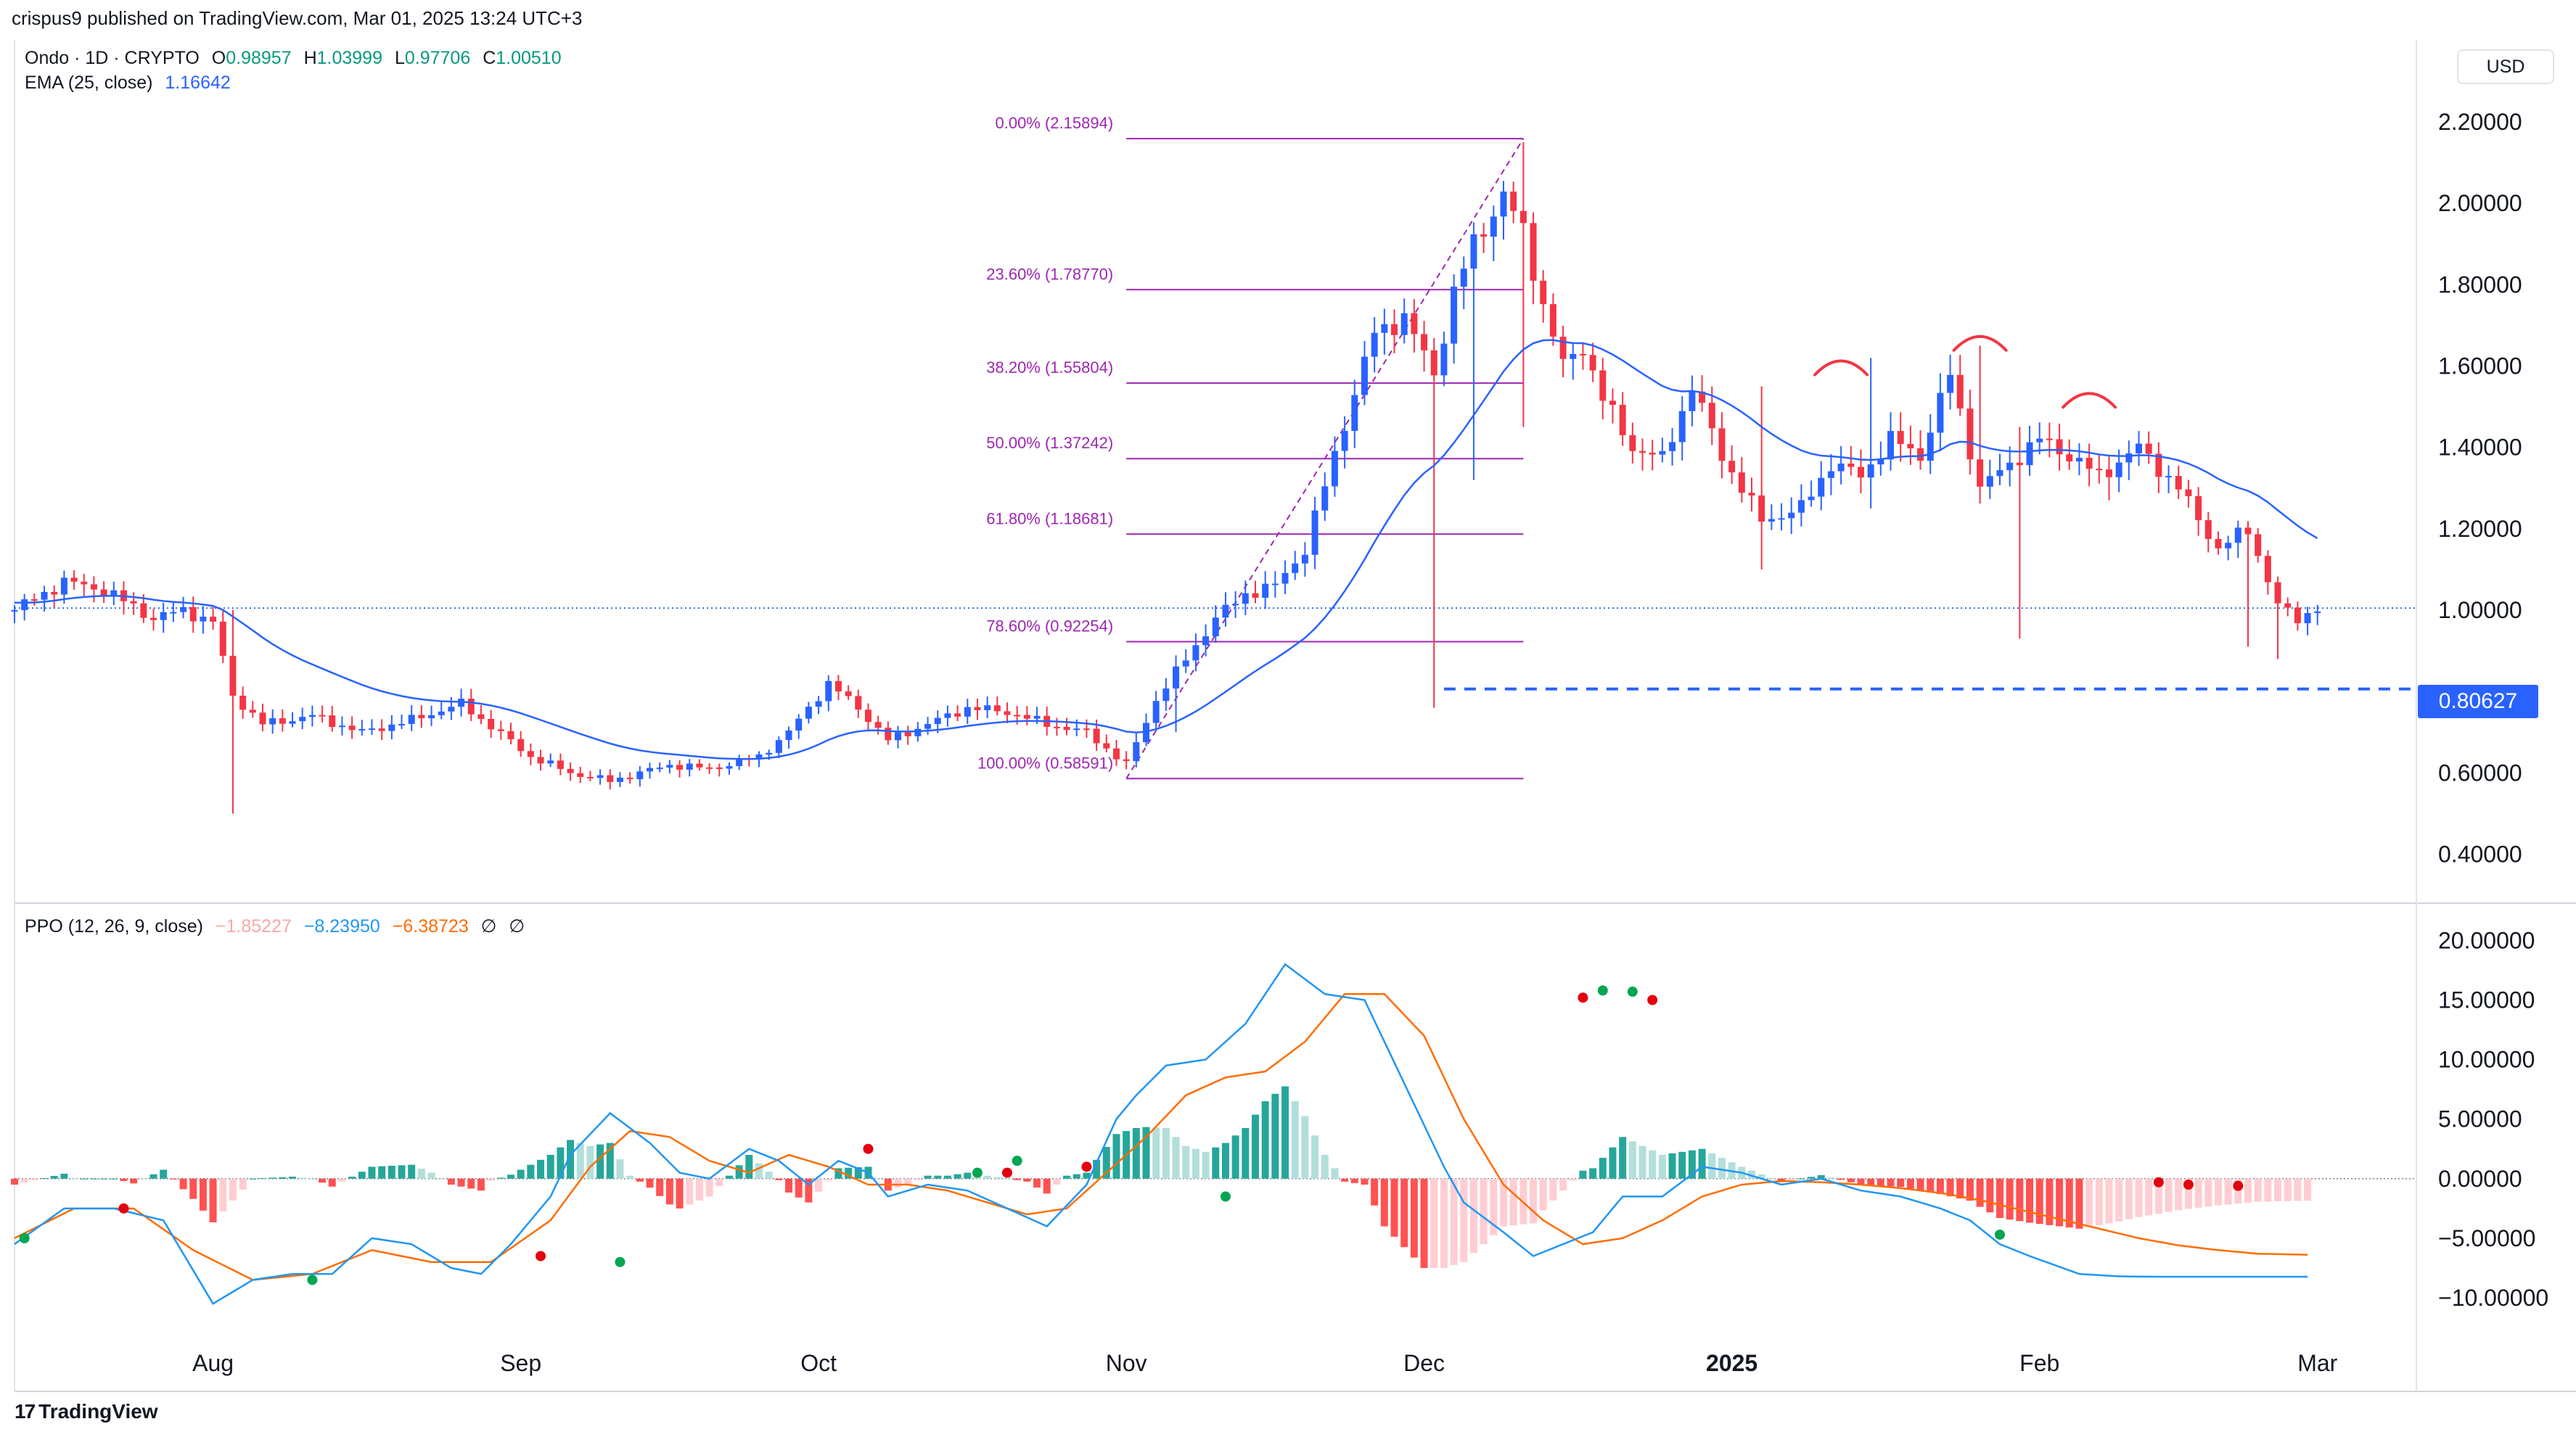 This screenshot has height=1432, width=2576. What do you see at coordinates (112, 58) in the screenshot?
I see `symbol-title: Ondo · 1D · CRYPTO` at bounding box center [112, 58].